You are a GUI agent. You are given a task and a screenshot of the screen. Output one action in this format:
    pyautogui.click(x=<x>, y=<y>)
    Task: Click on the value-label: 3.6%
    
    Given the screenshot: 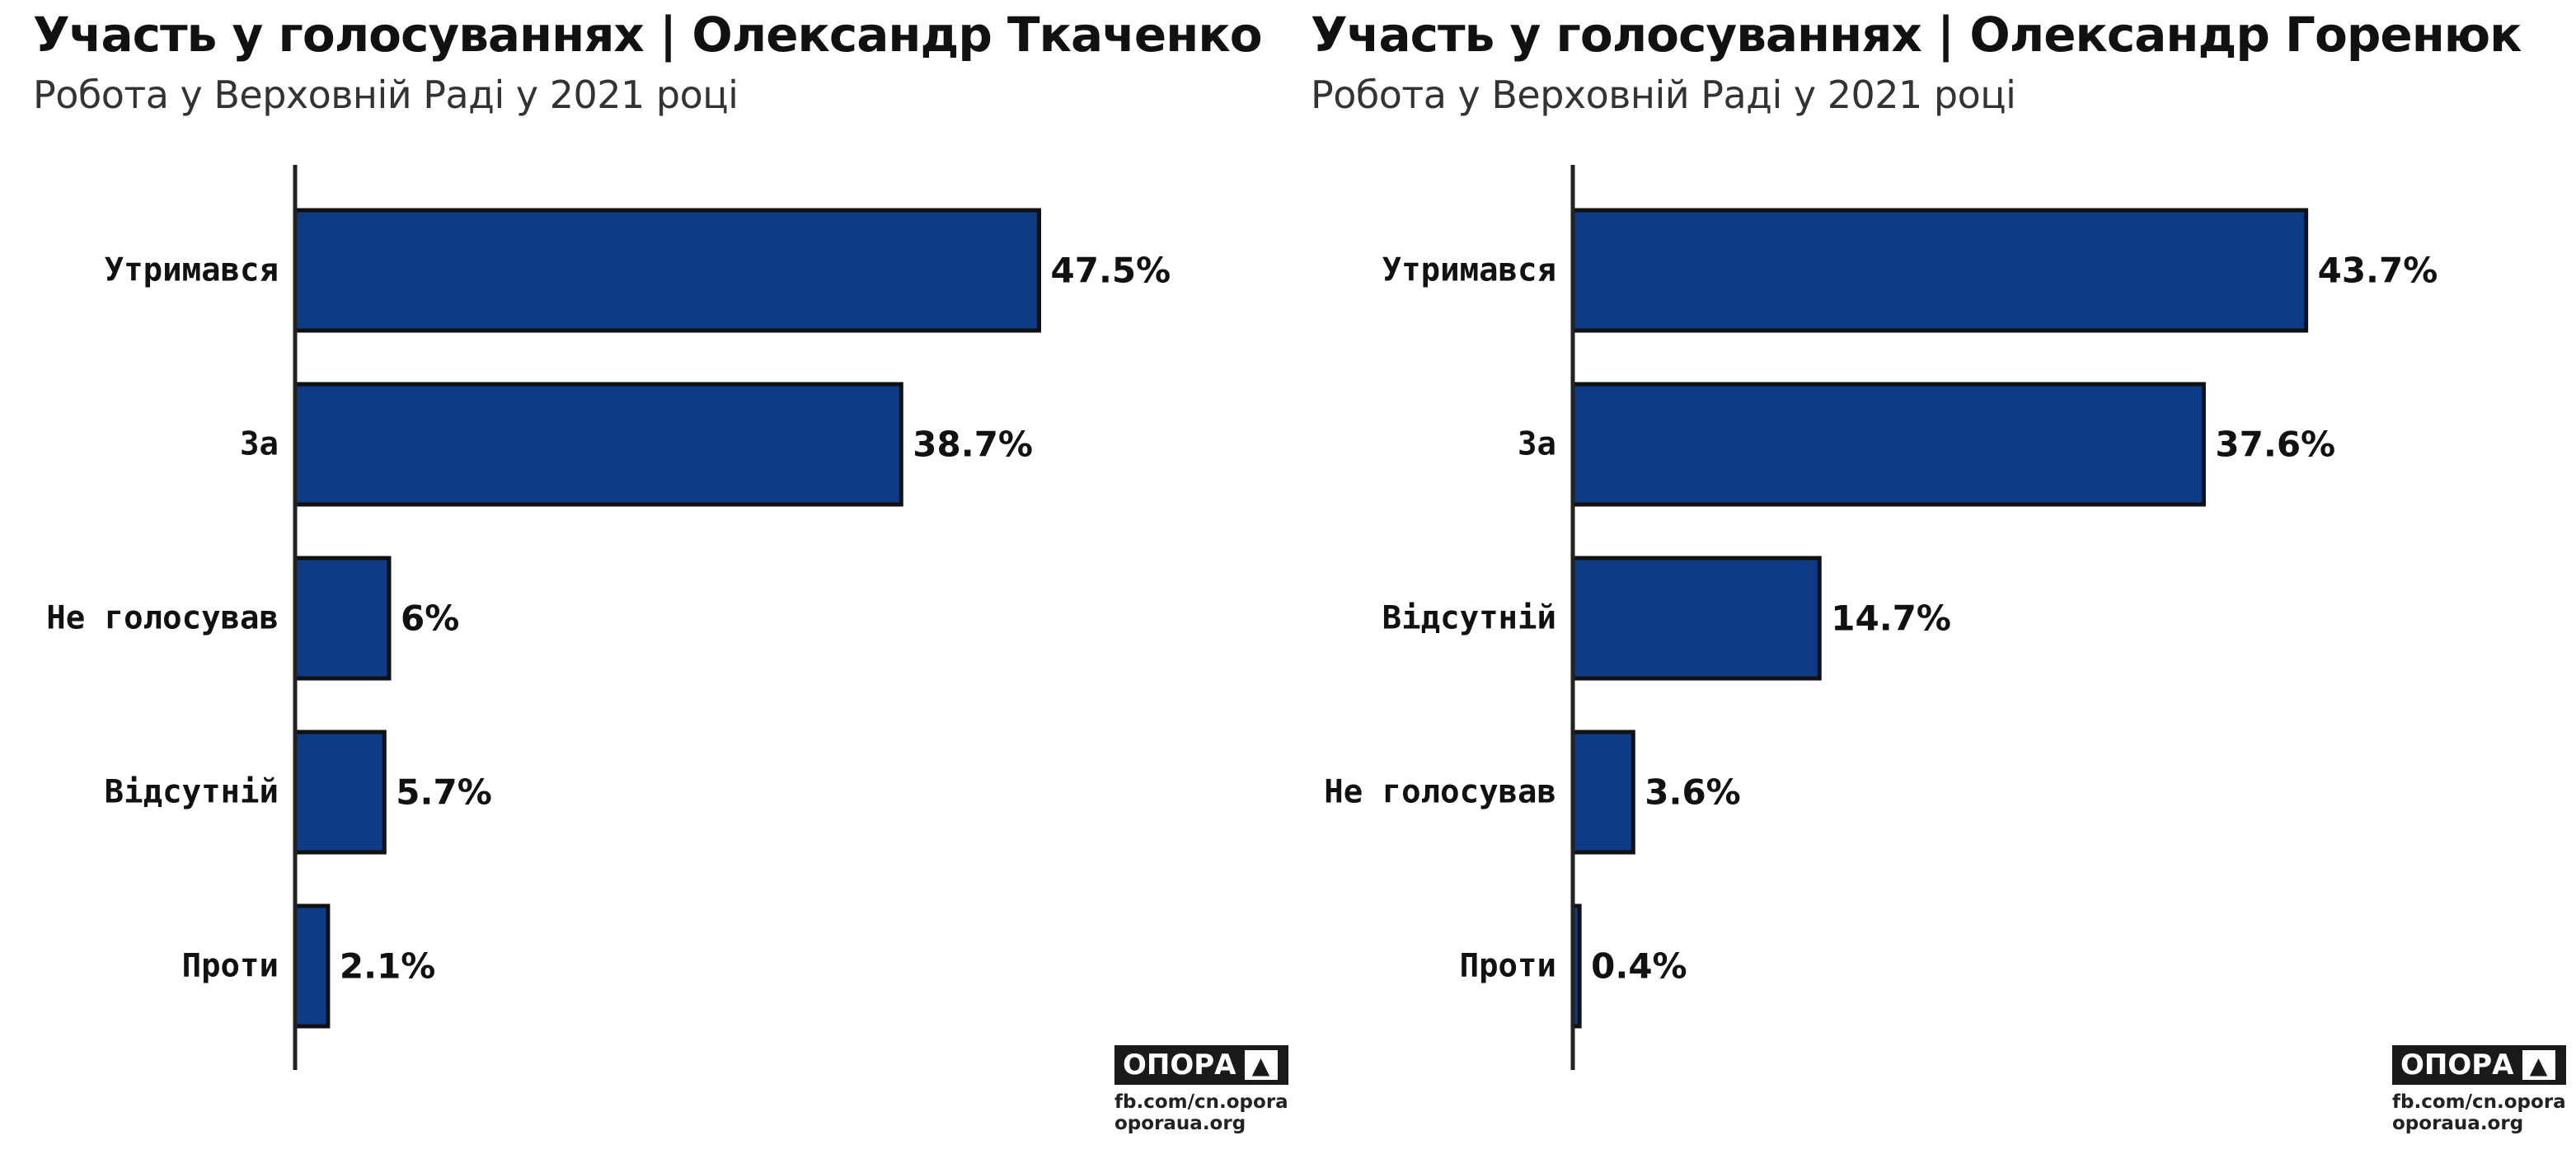 What is the action you would take?
    pyautogui.click(x=1692, y=792)
    